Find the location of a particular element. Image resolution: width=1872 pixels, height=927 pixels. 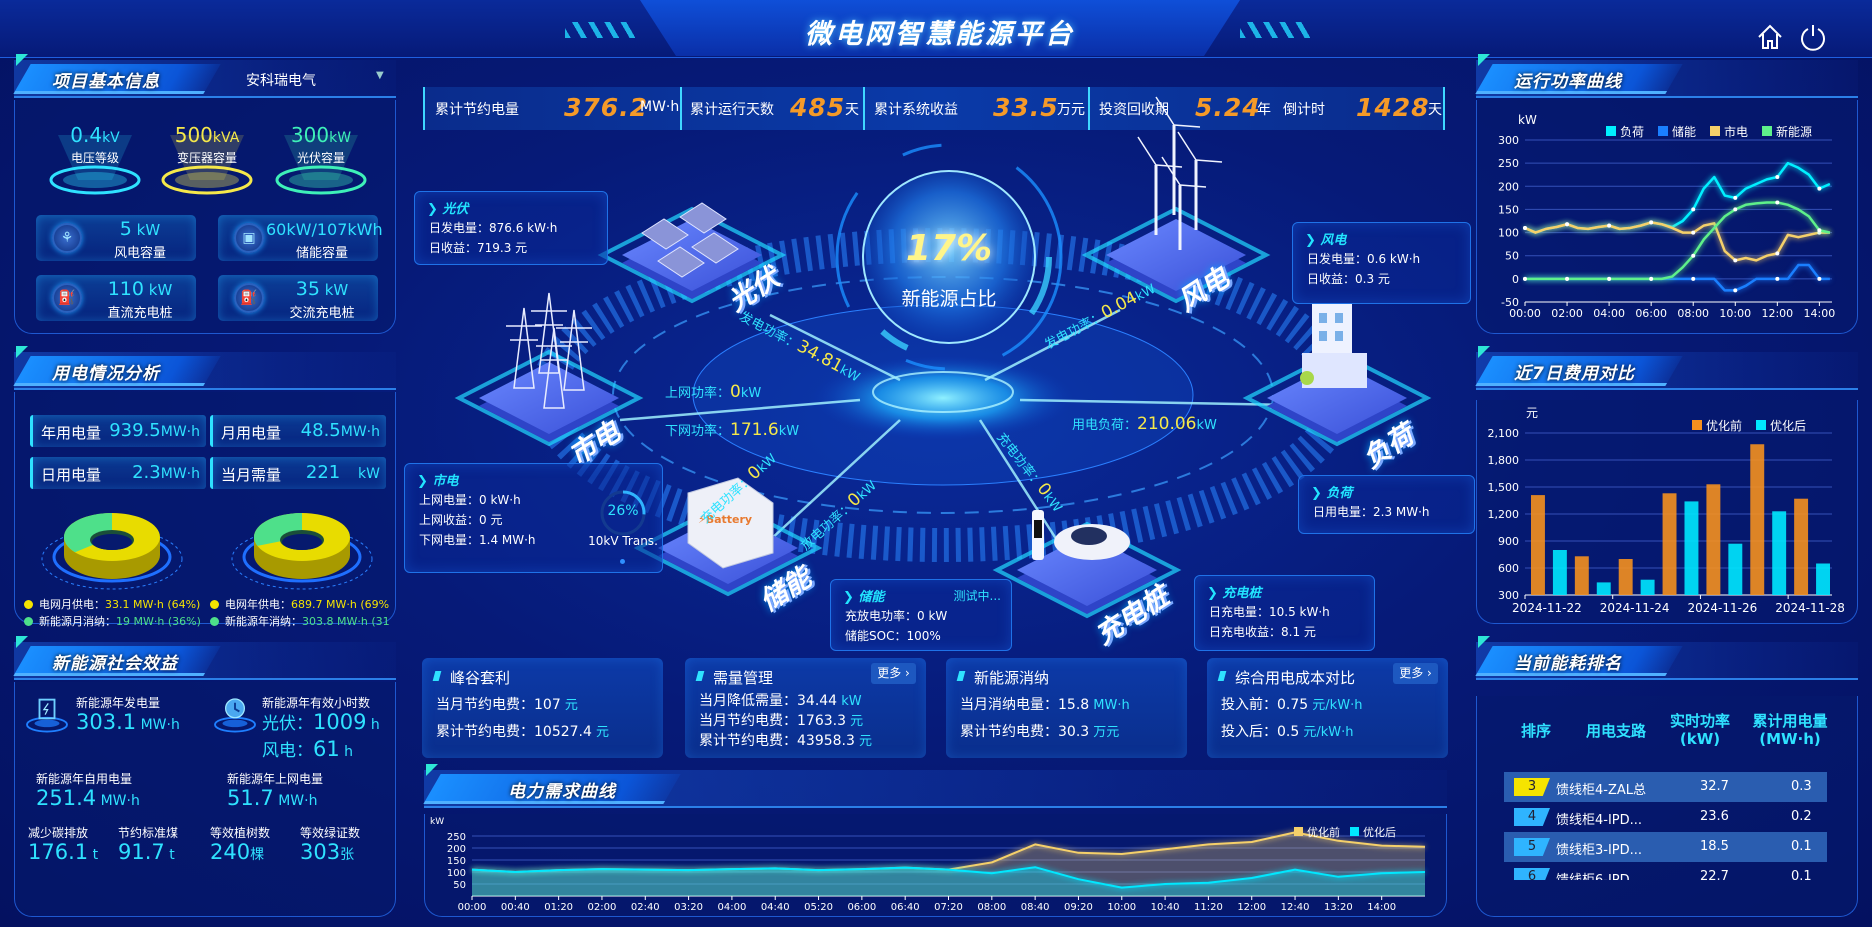

wind-turbine-icon: ⚘ is located at coordinates (67, 238).